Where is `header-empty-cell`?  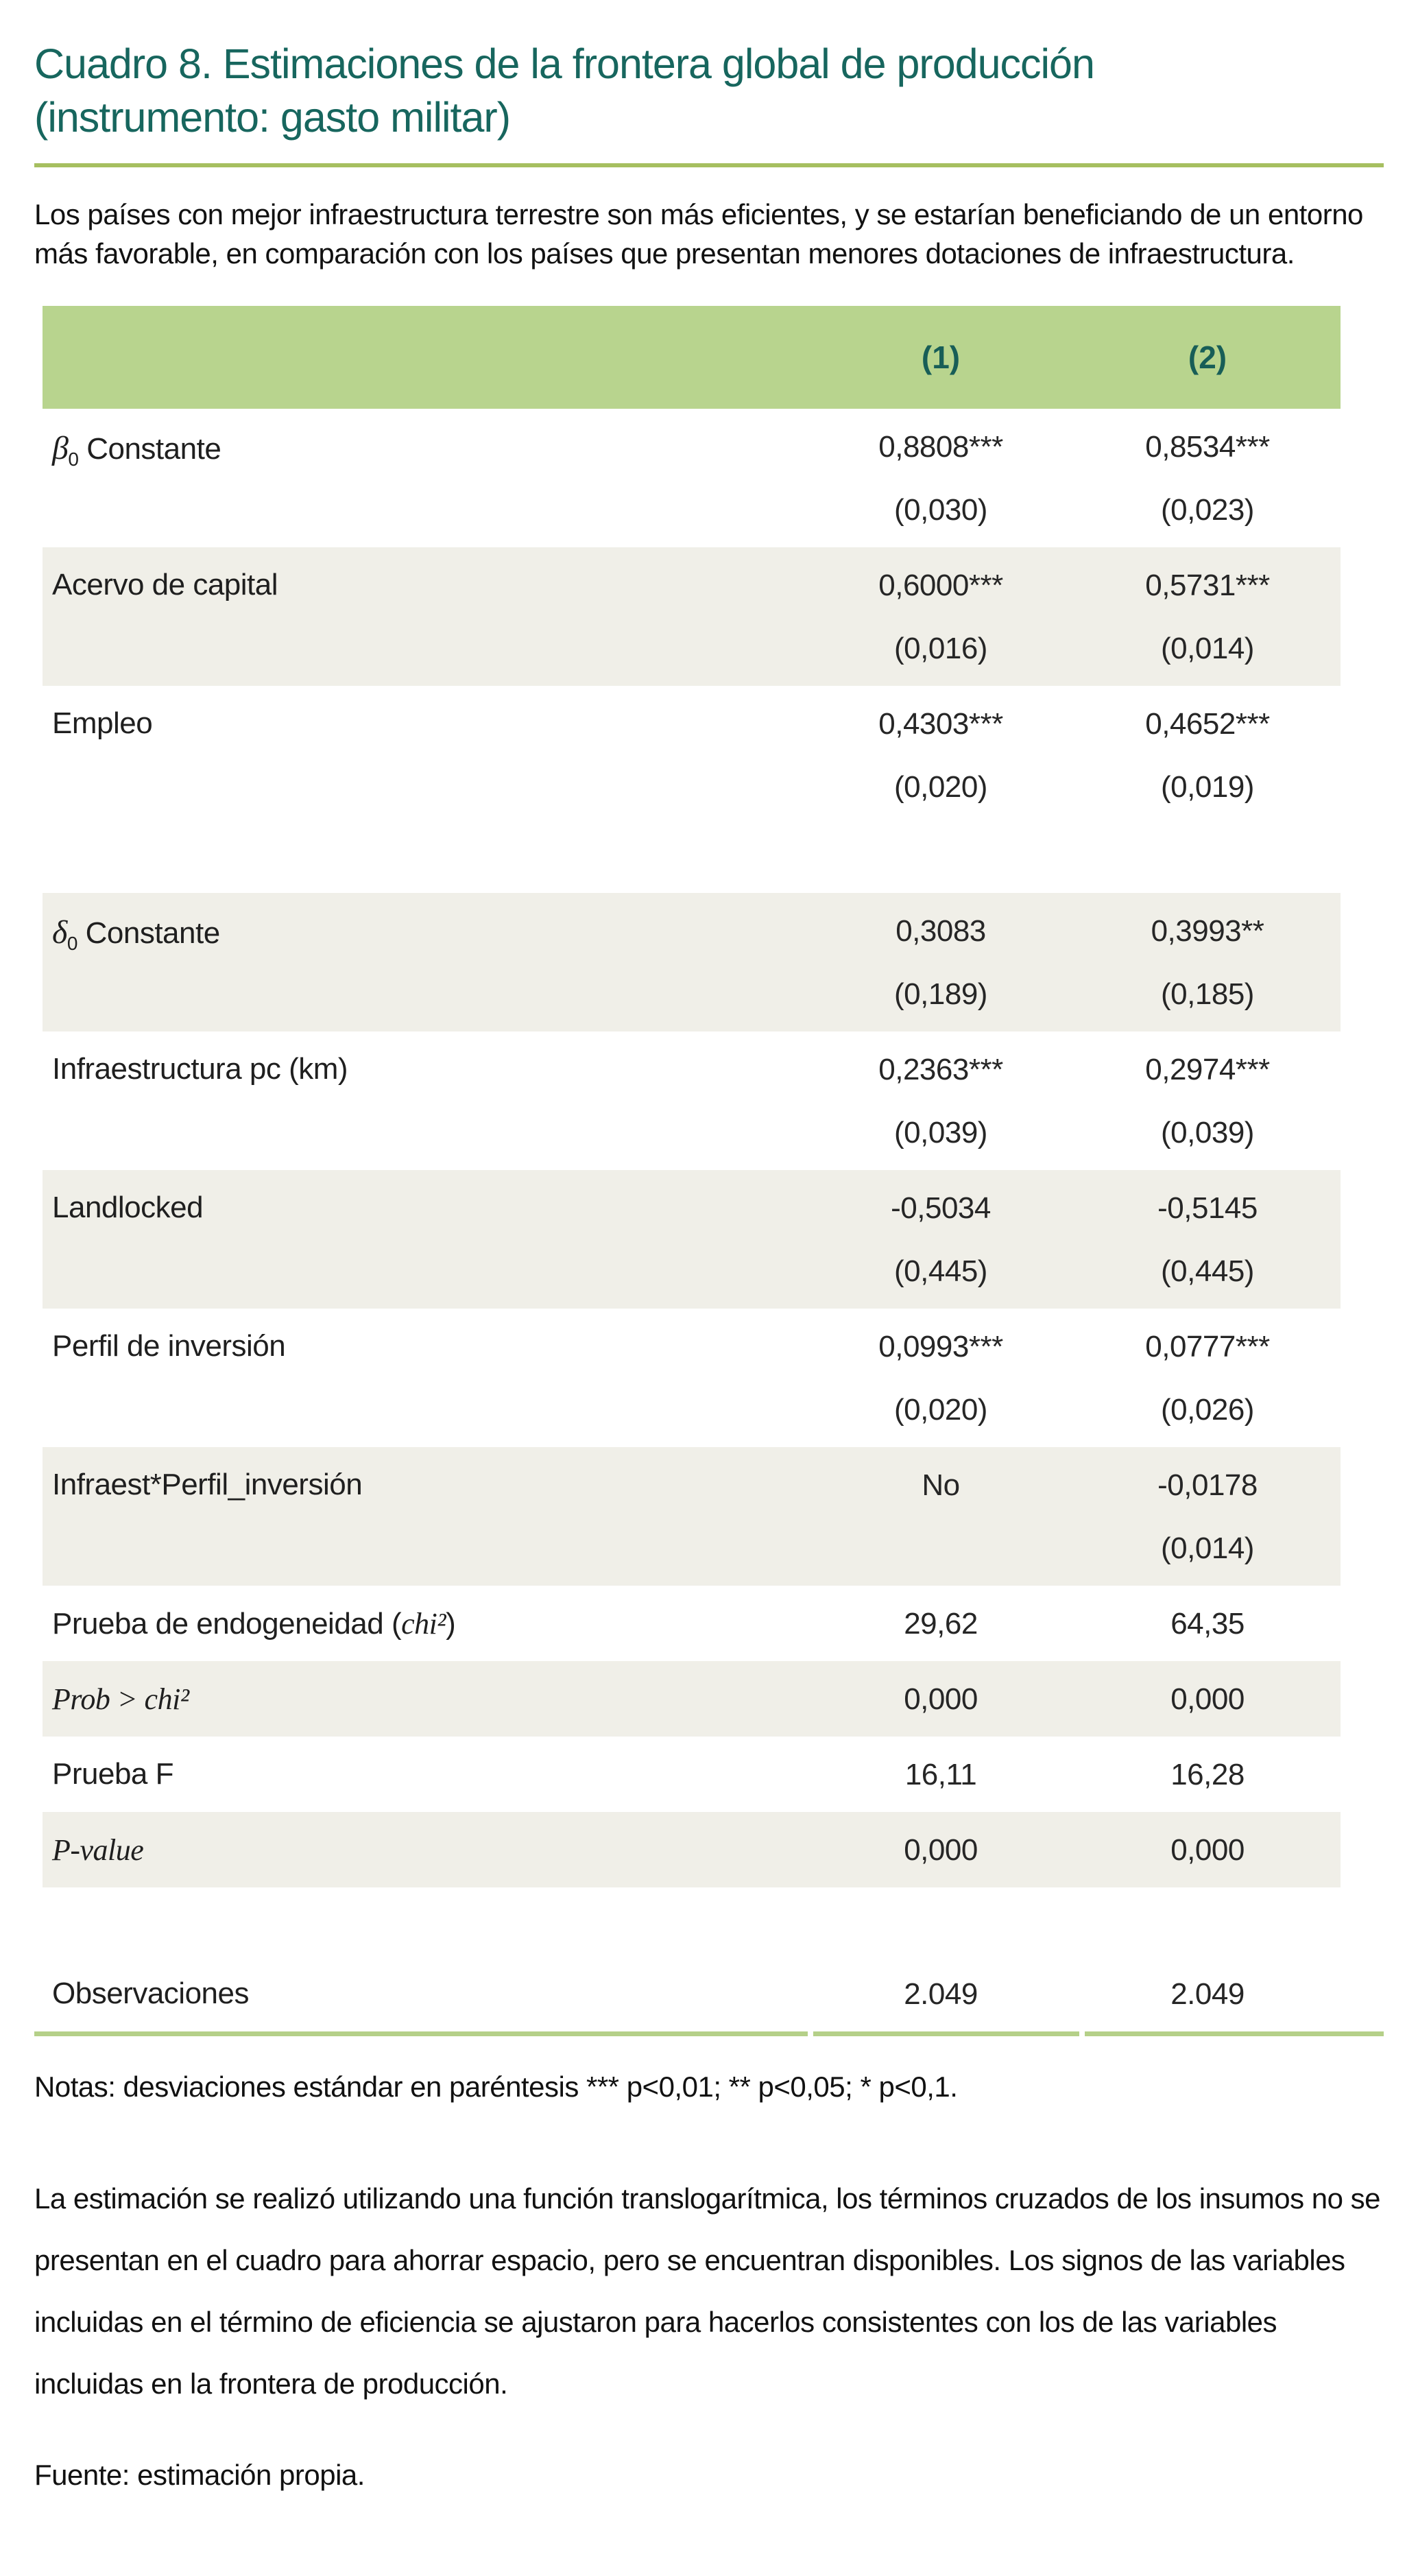
header-empty-cell is located at coordinates (425, 357).